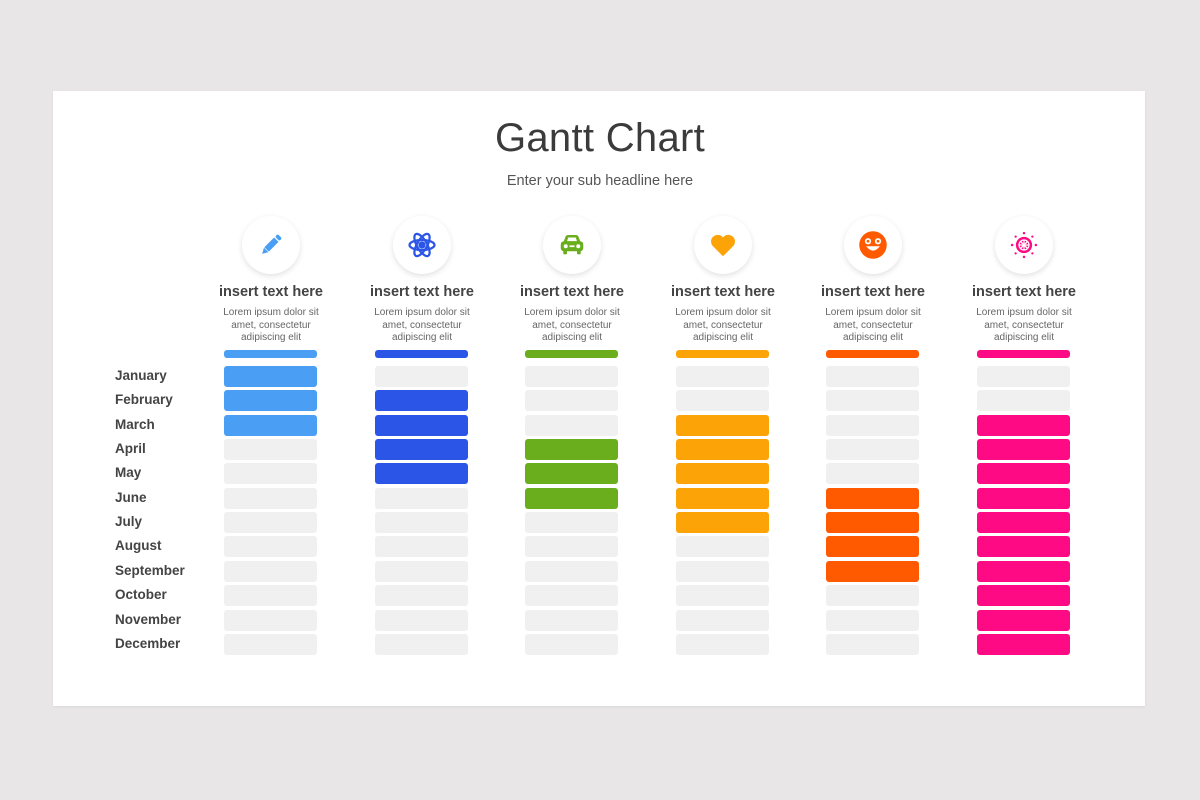 This screenshot has width=1200, height=800. I want to click on month-label-june: June, so click(131, 497).